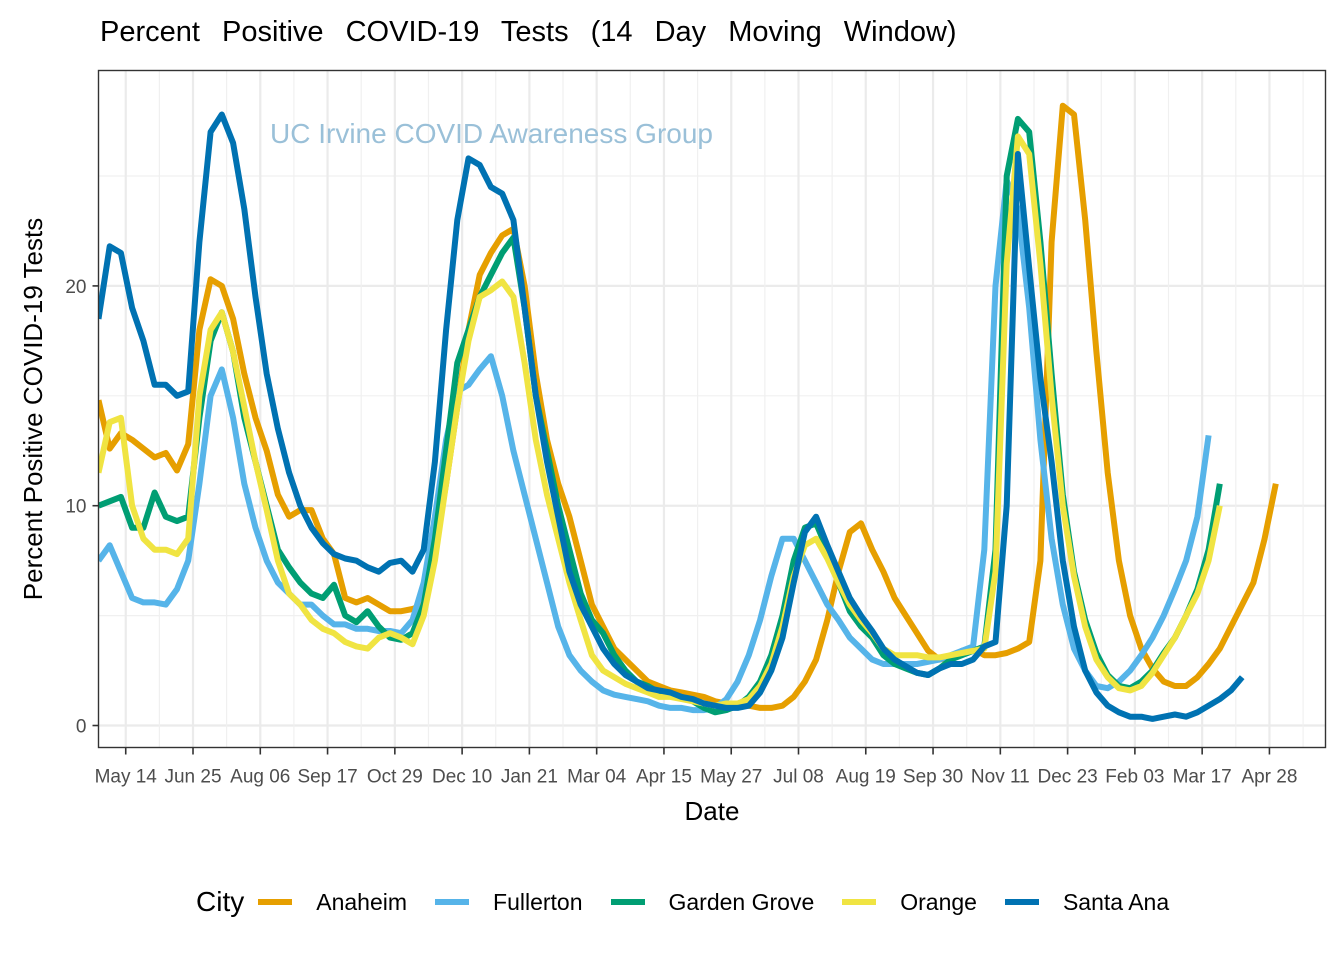 Image resolution: width=1344 pixels, height=960 pixels. Describe the element at coordinates (362, 901) in the screenshot. I see `legend-label: Anaheim` at that location.